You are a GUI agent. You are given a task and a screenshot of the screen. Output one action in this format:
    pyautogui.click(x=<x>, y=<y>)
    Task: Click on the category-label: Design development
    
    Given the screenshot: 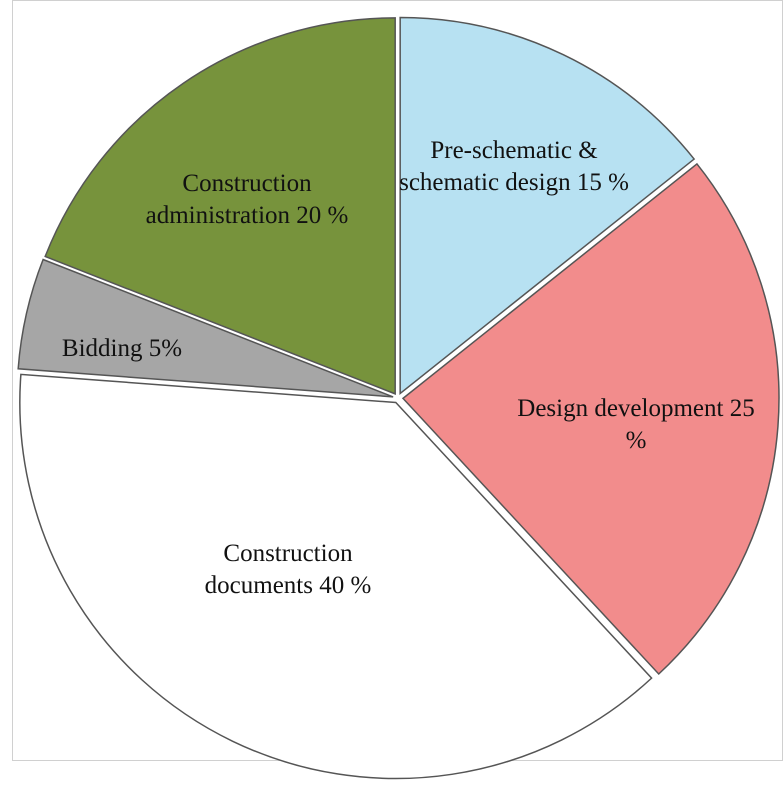 What is the action you would take?
    pyautogui.click(x=620, y=408)
    